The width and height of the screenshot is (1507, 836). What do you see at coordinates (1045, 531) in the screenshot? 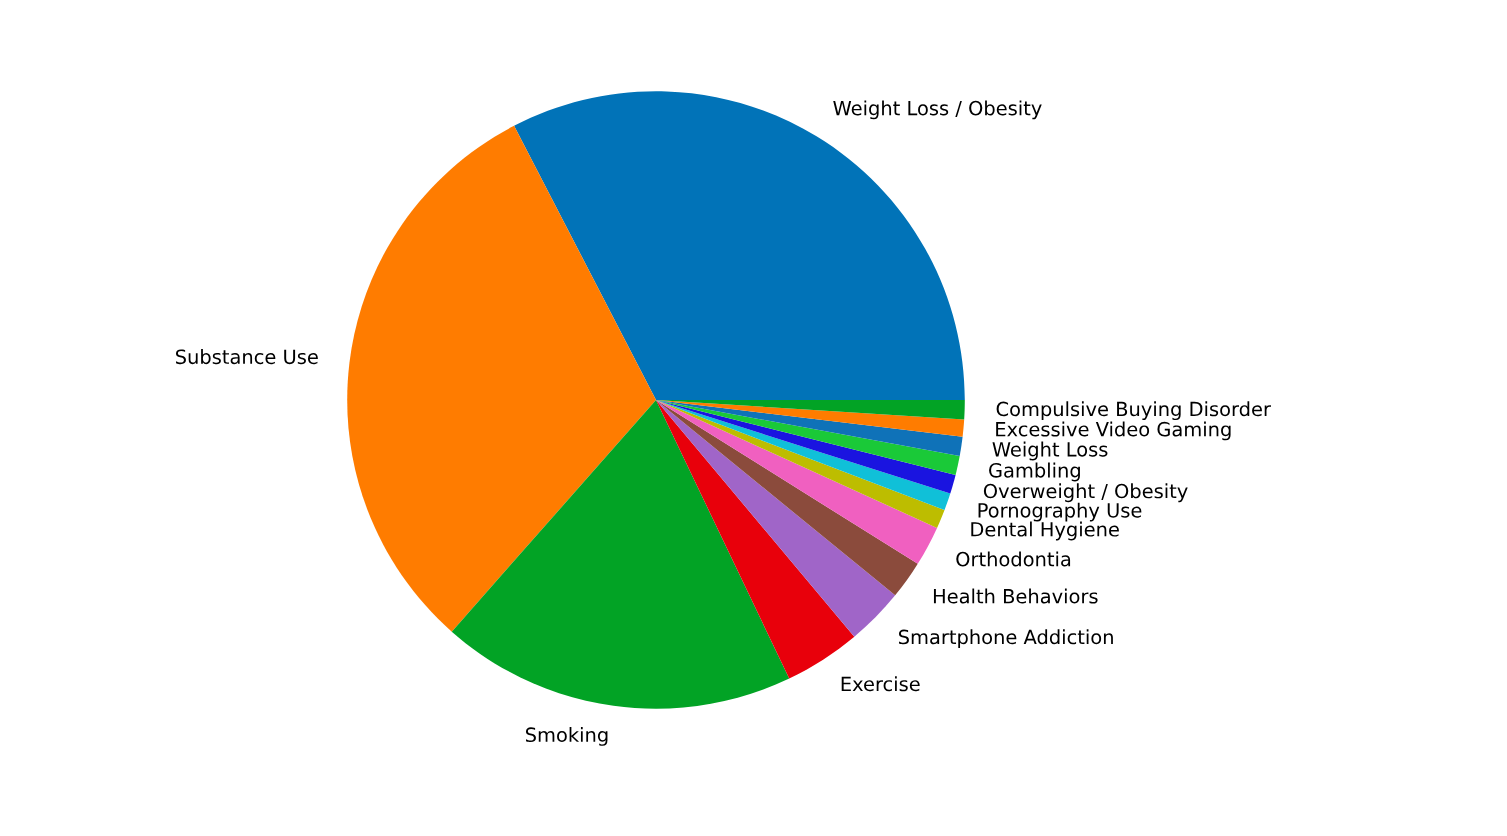
I see `slice-label: Dental Hygiene` at bounding box center [1045, 531].